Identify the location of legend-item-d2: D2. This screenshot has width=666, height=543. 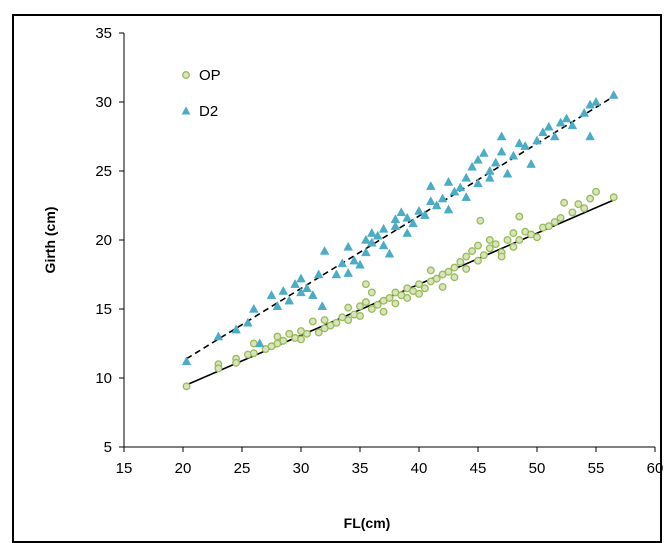
(199, 111).